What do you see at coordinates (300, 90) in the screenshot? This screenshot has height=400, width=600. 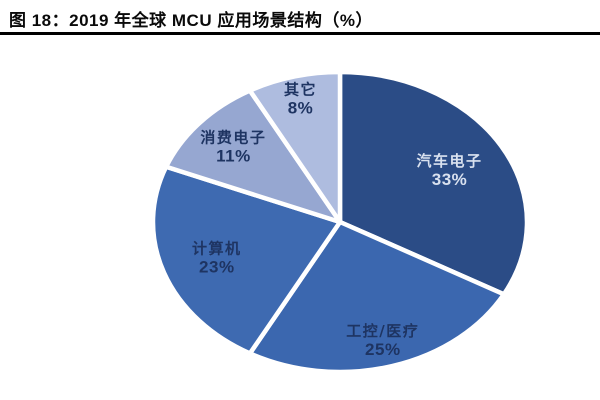 I see `slice-category-name: 其它` at bounding box center [300, 90].